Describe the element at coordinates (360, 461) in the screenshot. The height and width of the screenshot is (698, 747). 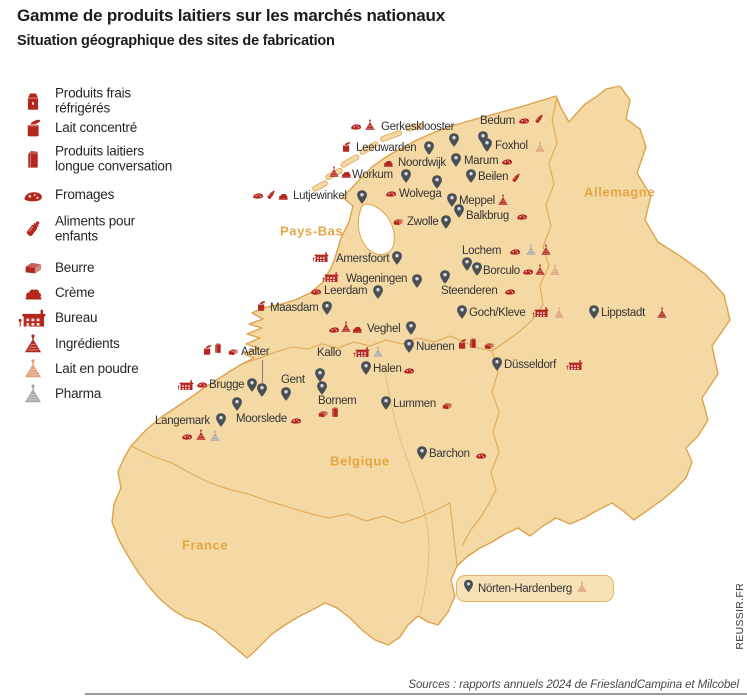
I see `region-label-belgique: Belgique` at that location.